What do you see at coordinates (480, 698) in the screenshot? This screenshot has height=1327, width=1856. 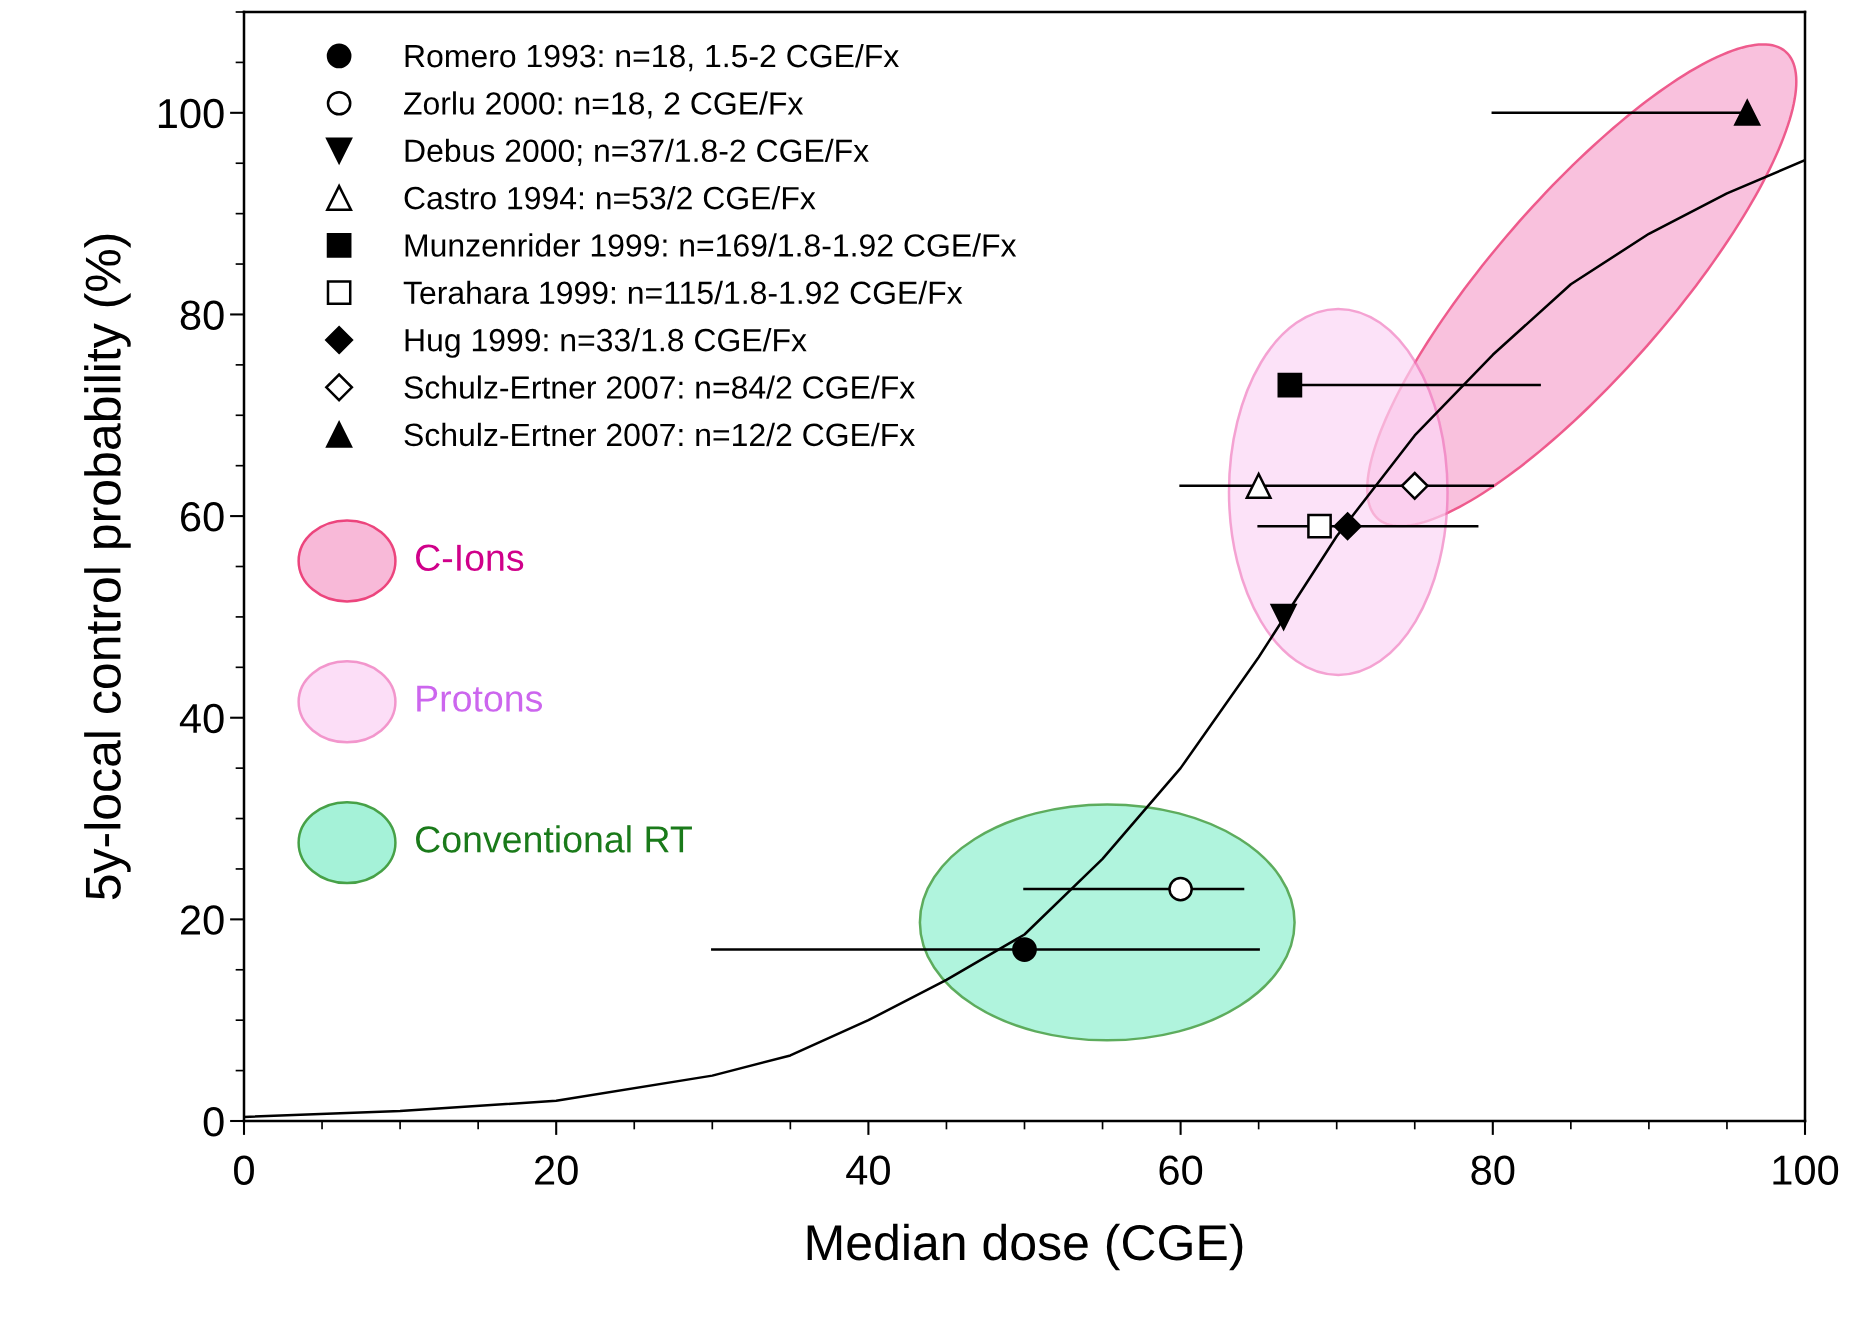 I see `annotation: Protons` at bounding box center [480, 698].